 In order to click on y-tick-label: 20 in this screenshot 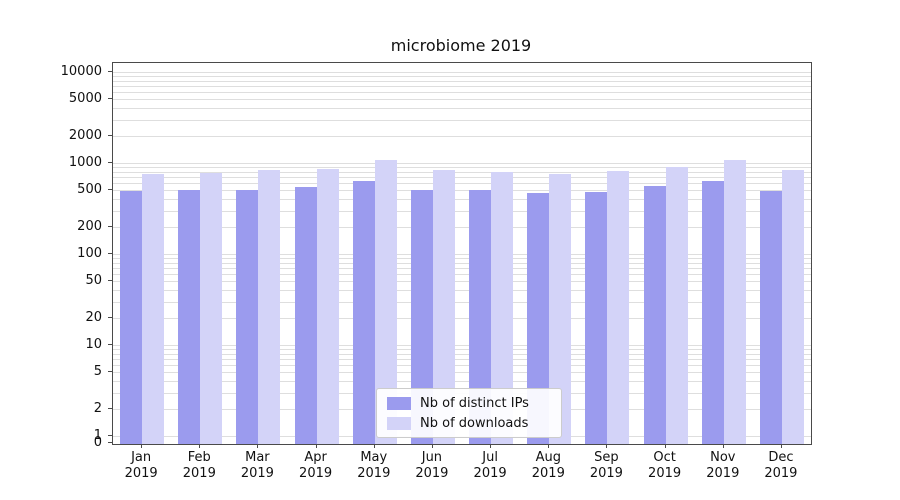, I will do `click(93, 317)`.